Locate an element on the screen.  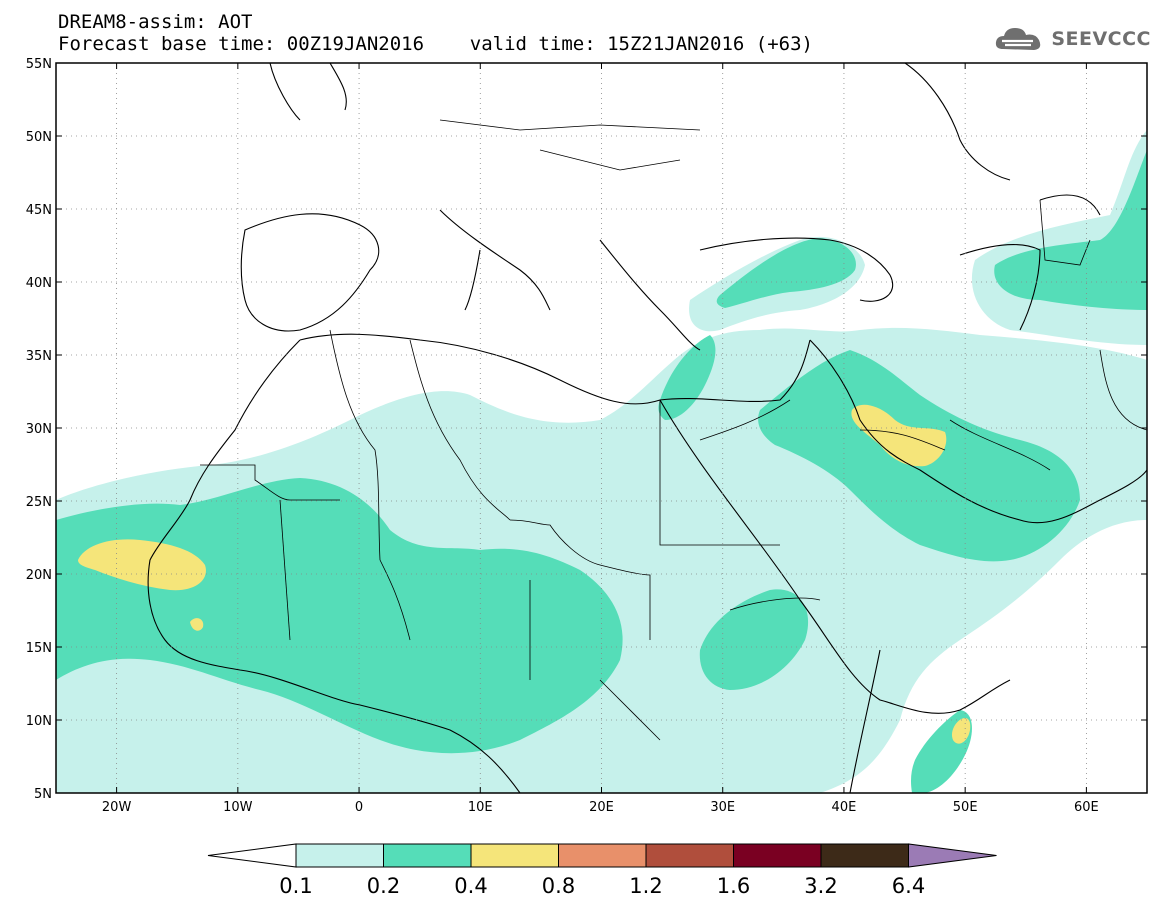
lon-tick-label: 10W is located at coordinates (238, 807).